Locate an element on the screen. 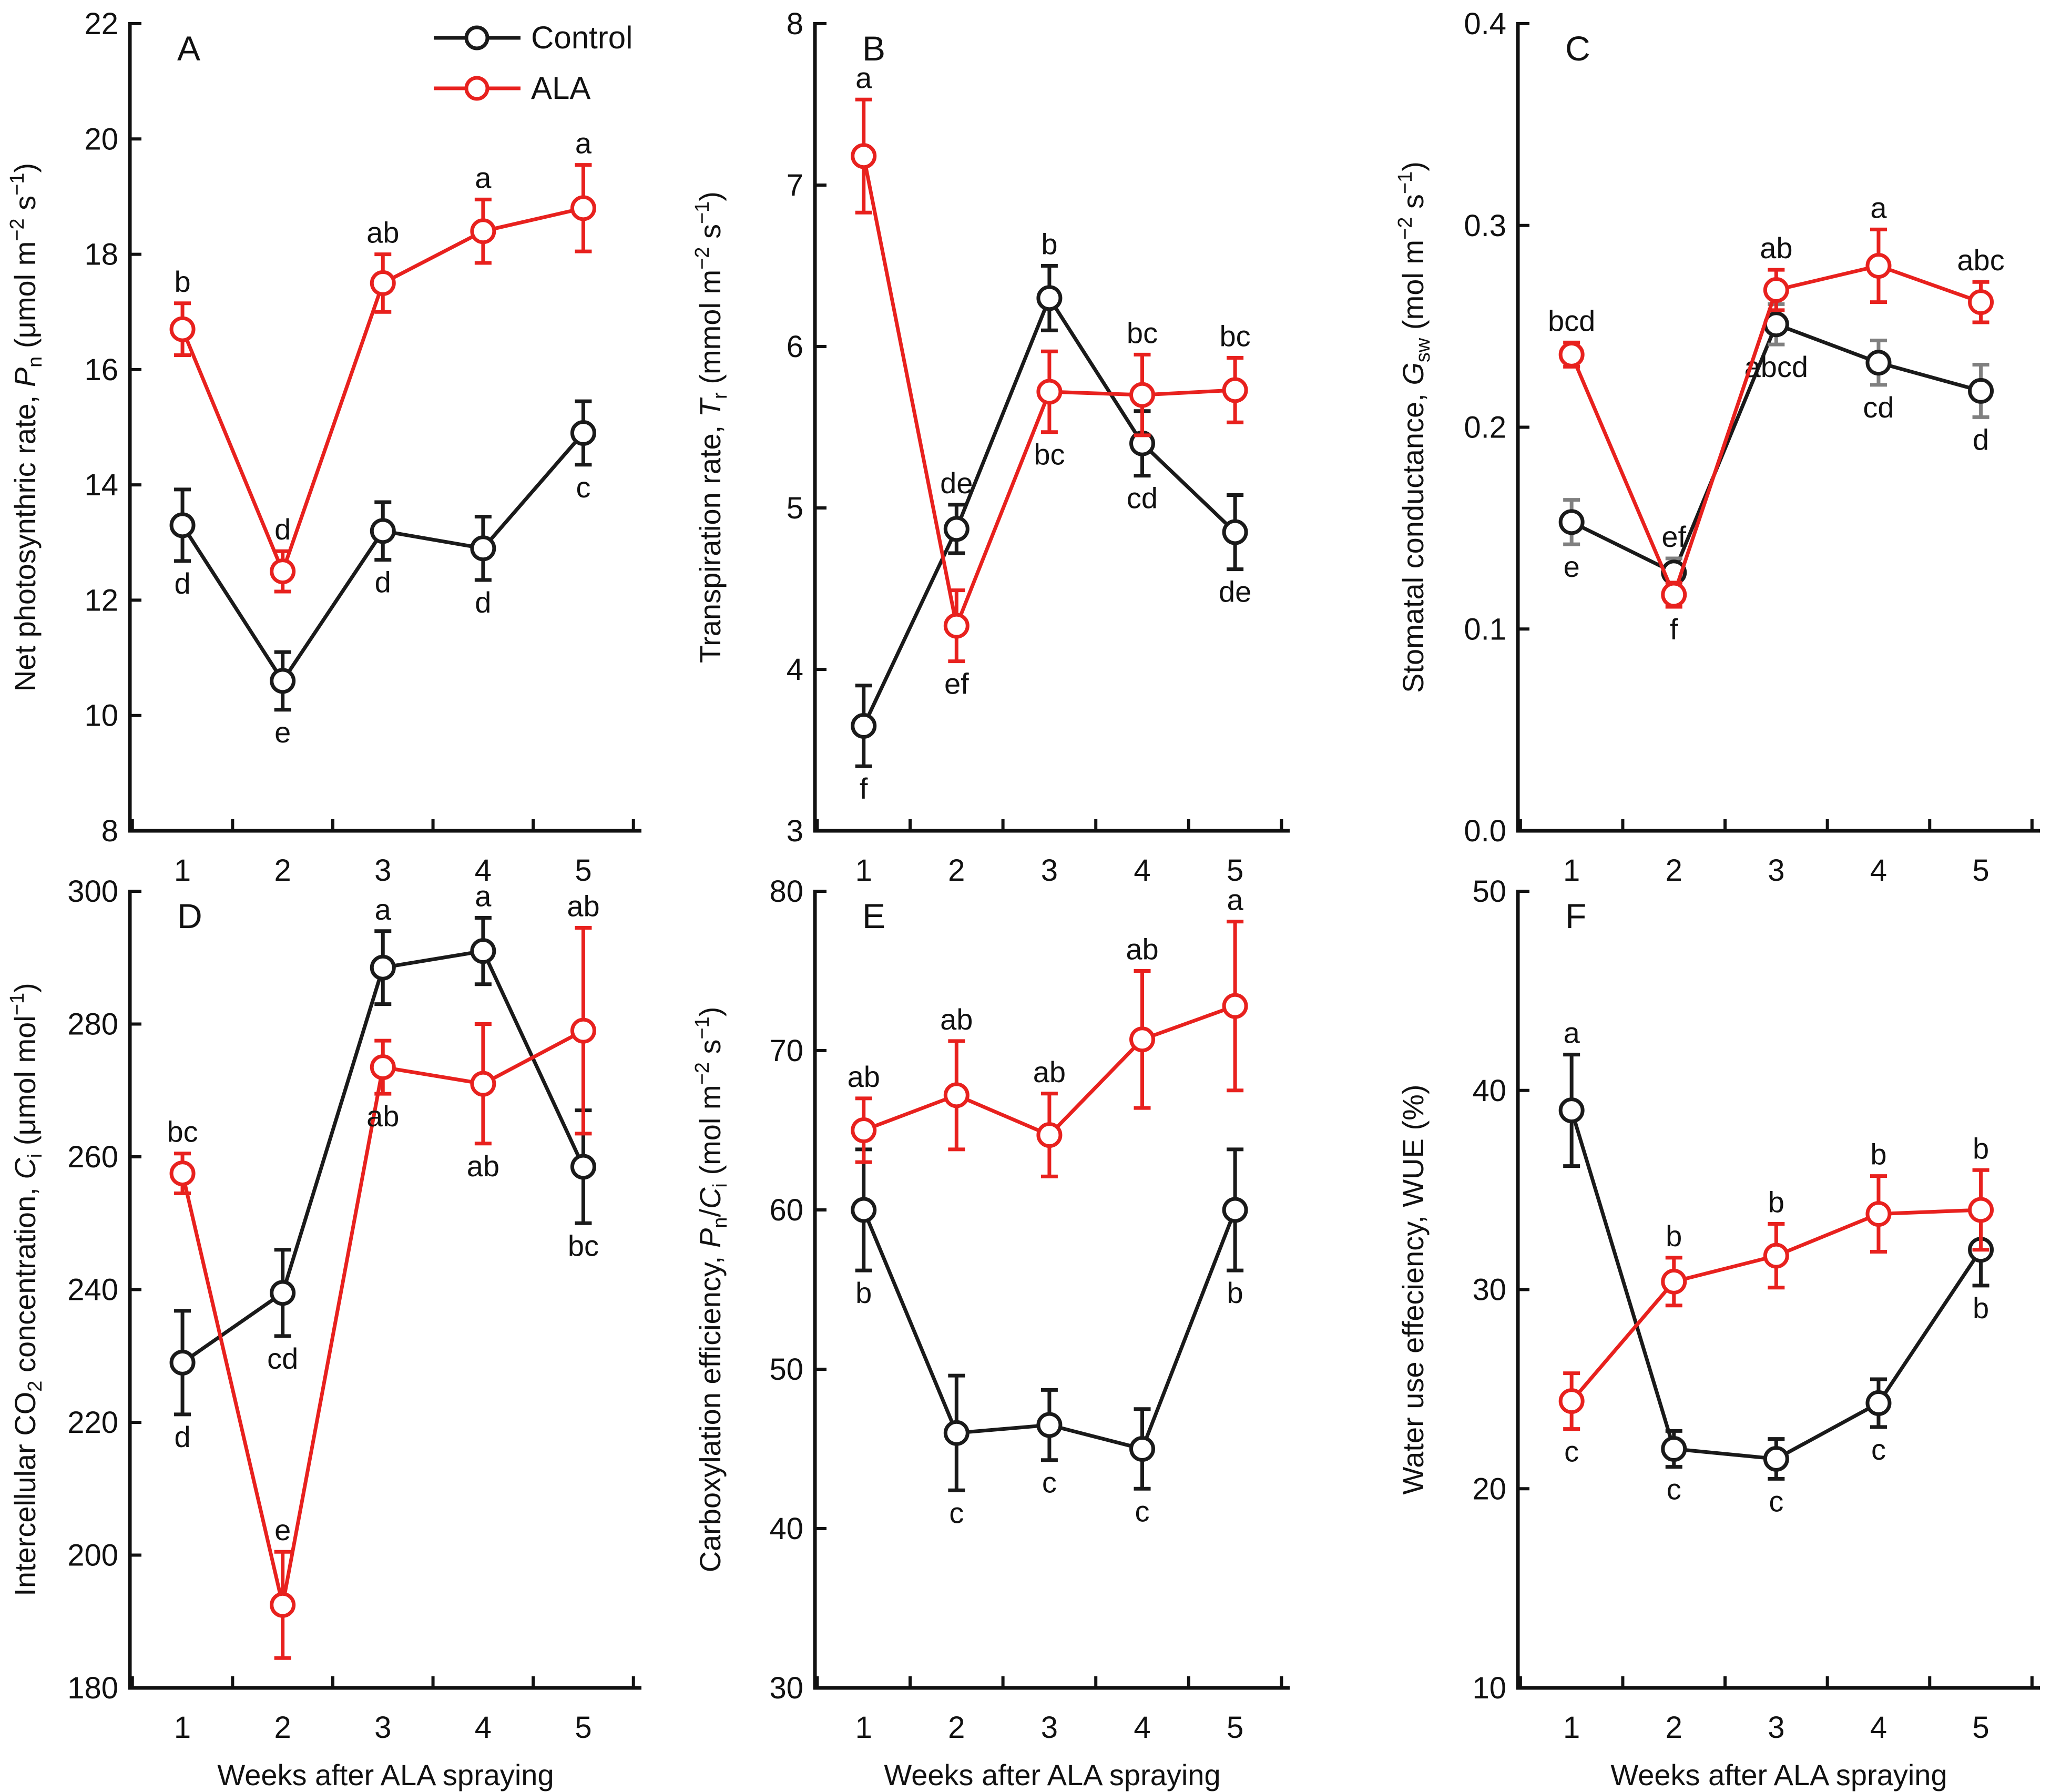  panel-c-ala-sig-label-2: ab is located at coordinates (1776, 248).